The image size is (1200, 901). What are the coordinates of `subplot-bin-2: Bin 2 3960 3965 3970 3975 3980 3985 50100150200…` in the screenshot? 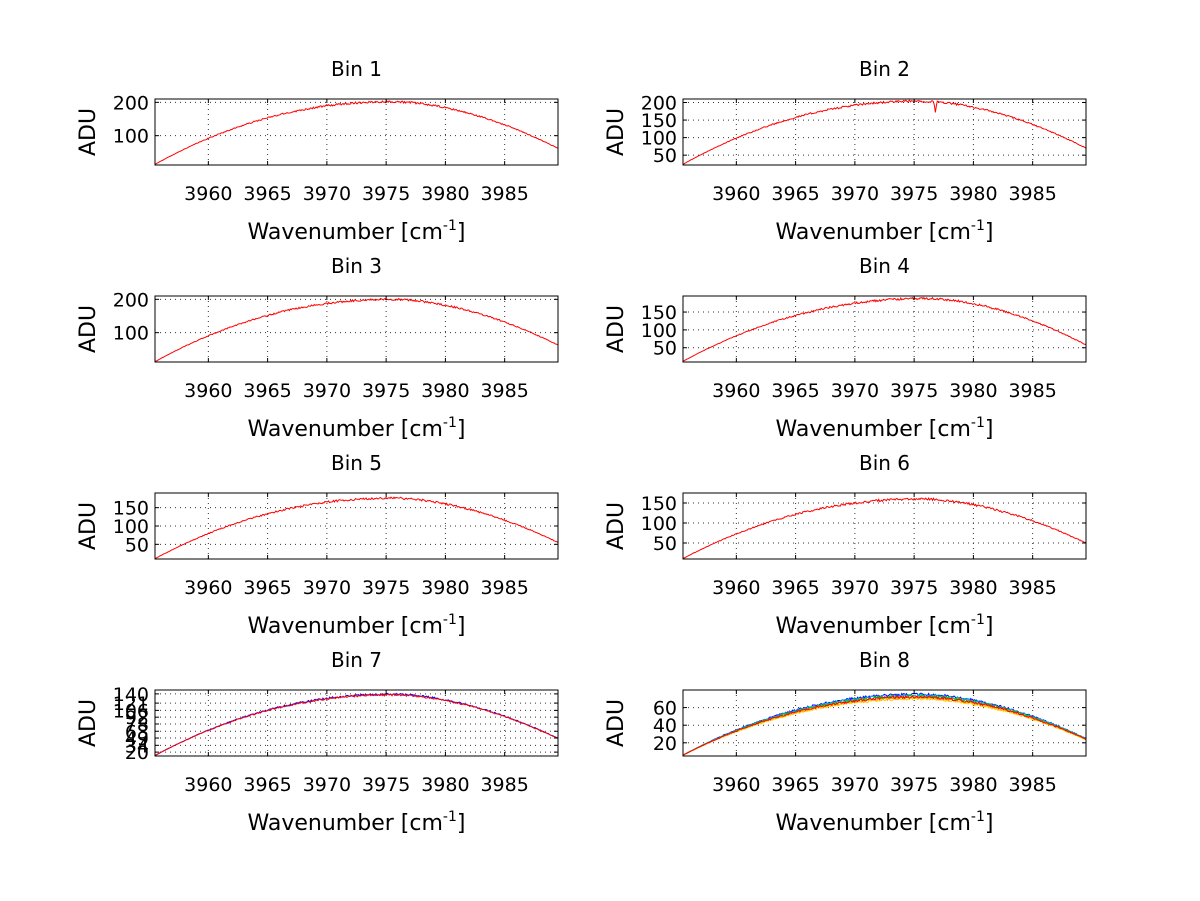 It's located at (845, 151).